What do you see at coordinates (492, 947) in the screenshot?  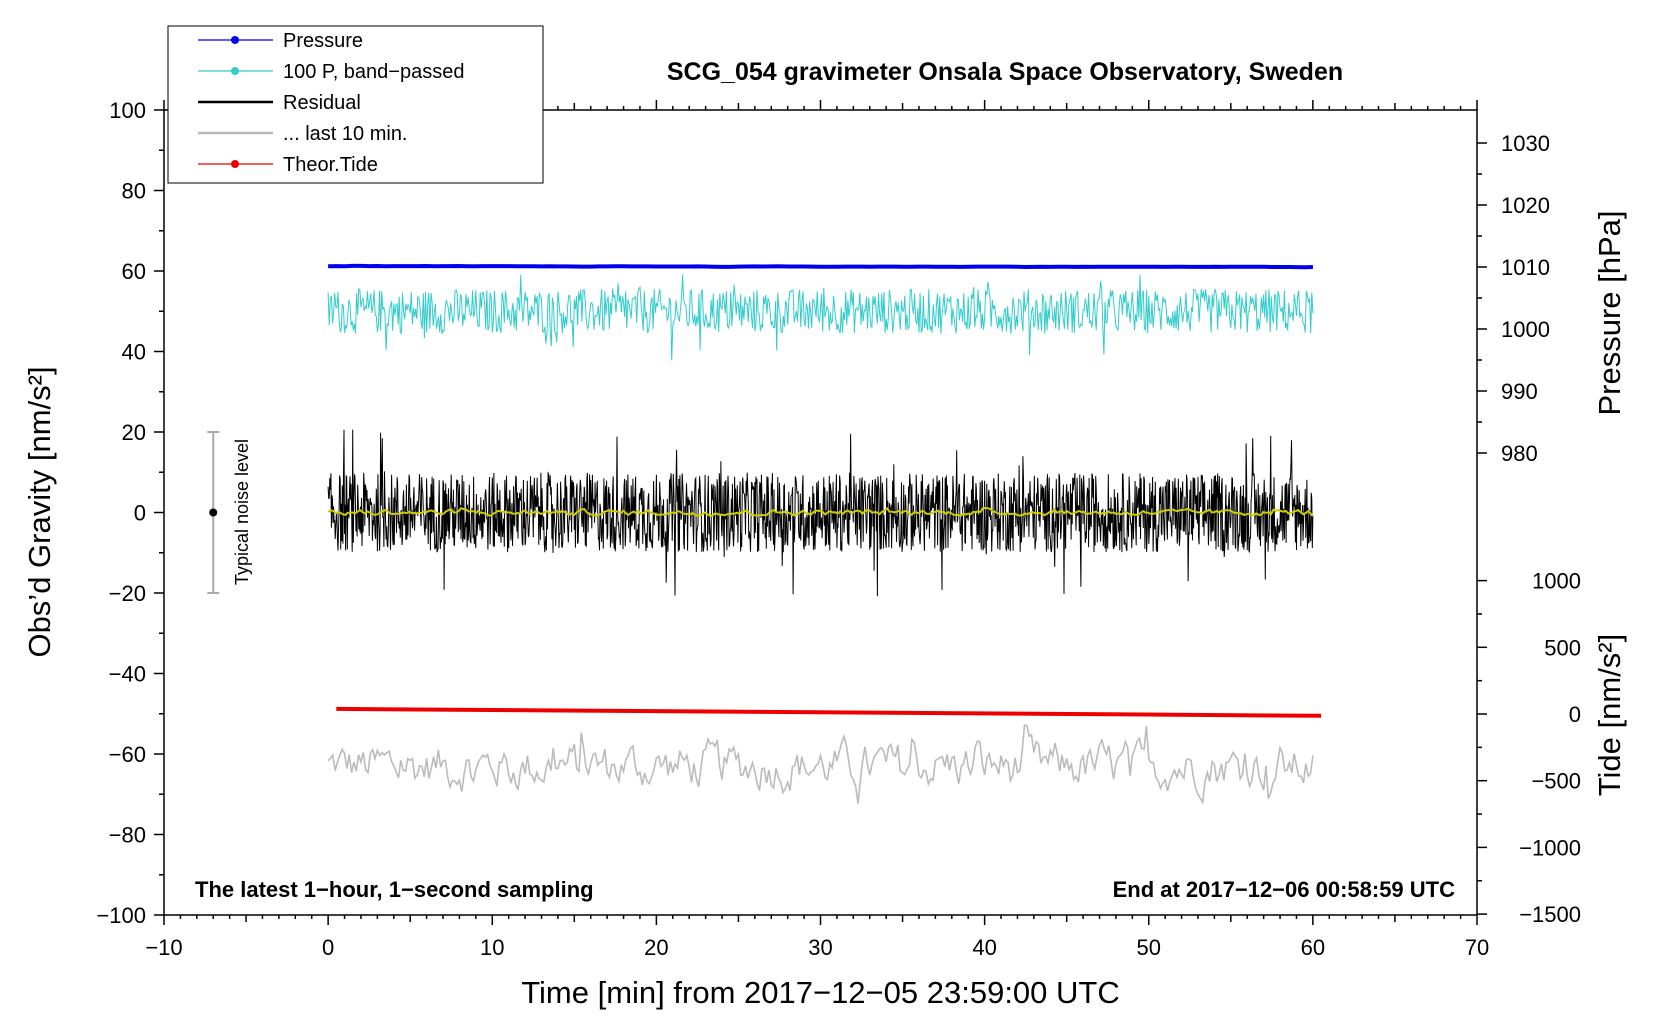 I see `x-tick-label: 10` at bounding box center [492, 947].